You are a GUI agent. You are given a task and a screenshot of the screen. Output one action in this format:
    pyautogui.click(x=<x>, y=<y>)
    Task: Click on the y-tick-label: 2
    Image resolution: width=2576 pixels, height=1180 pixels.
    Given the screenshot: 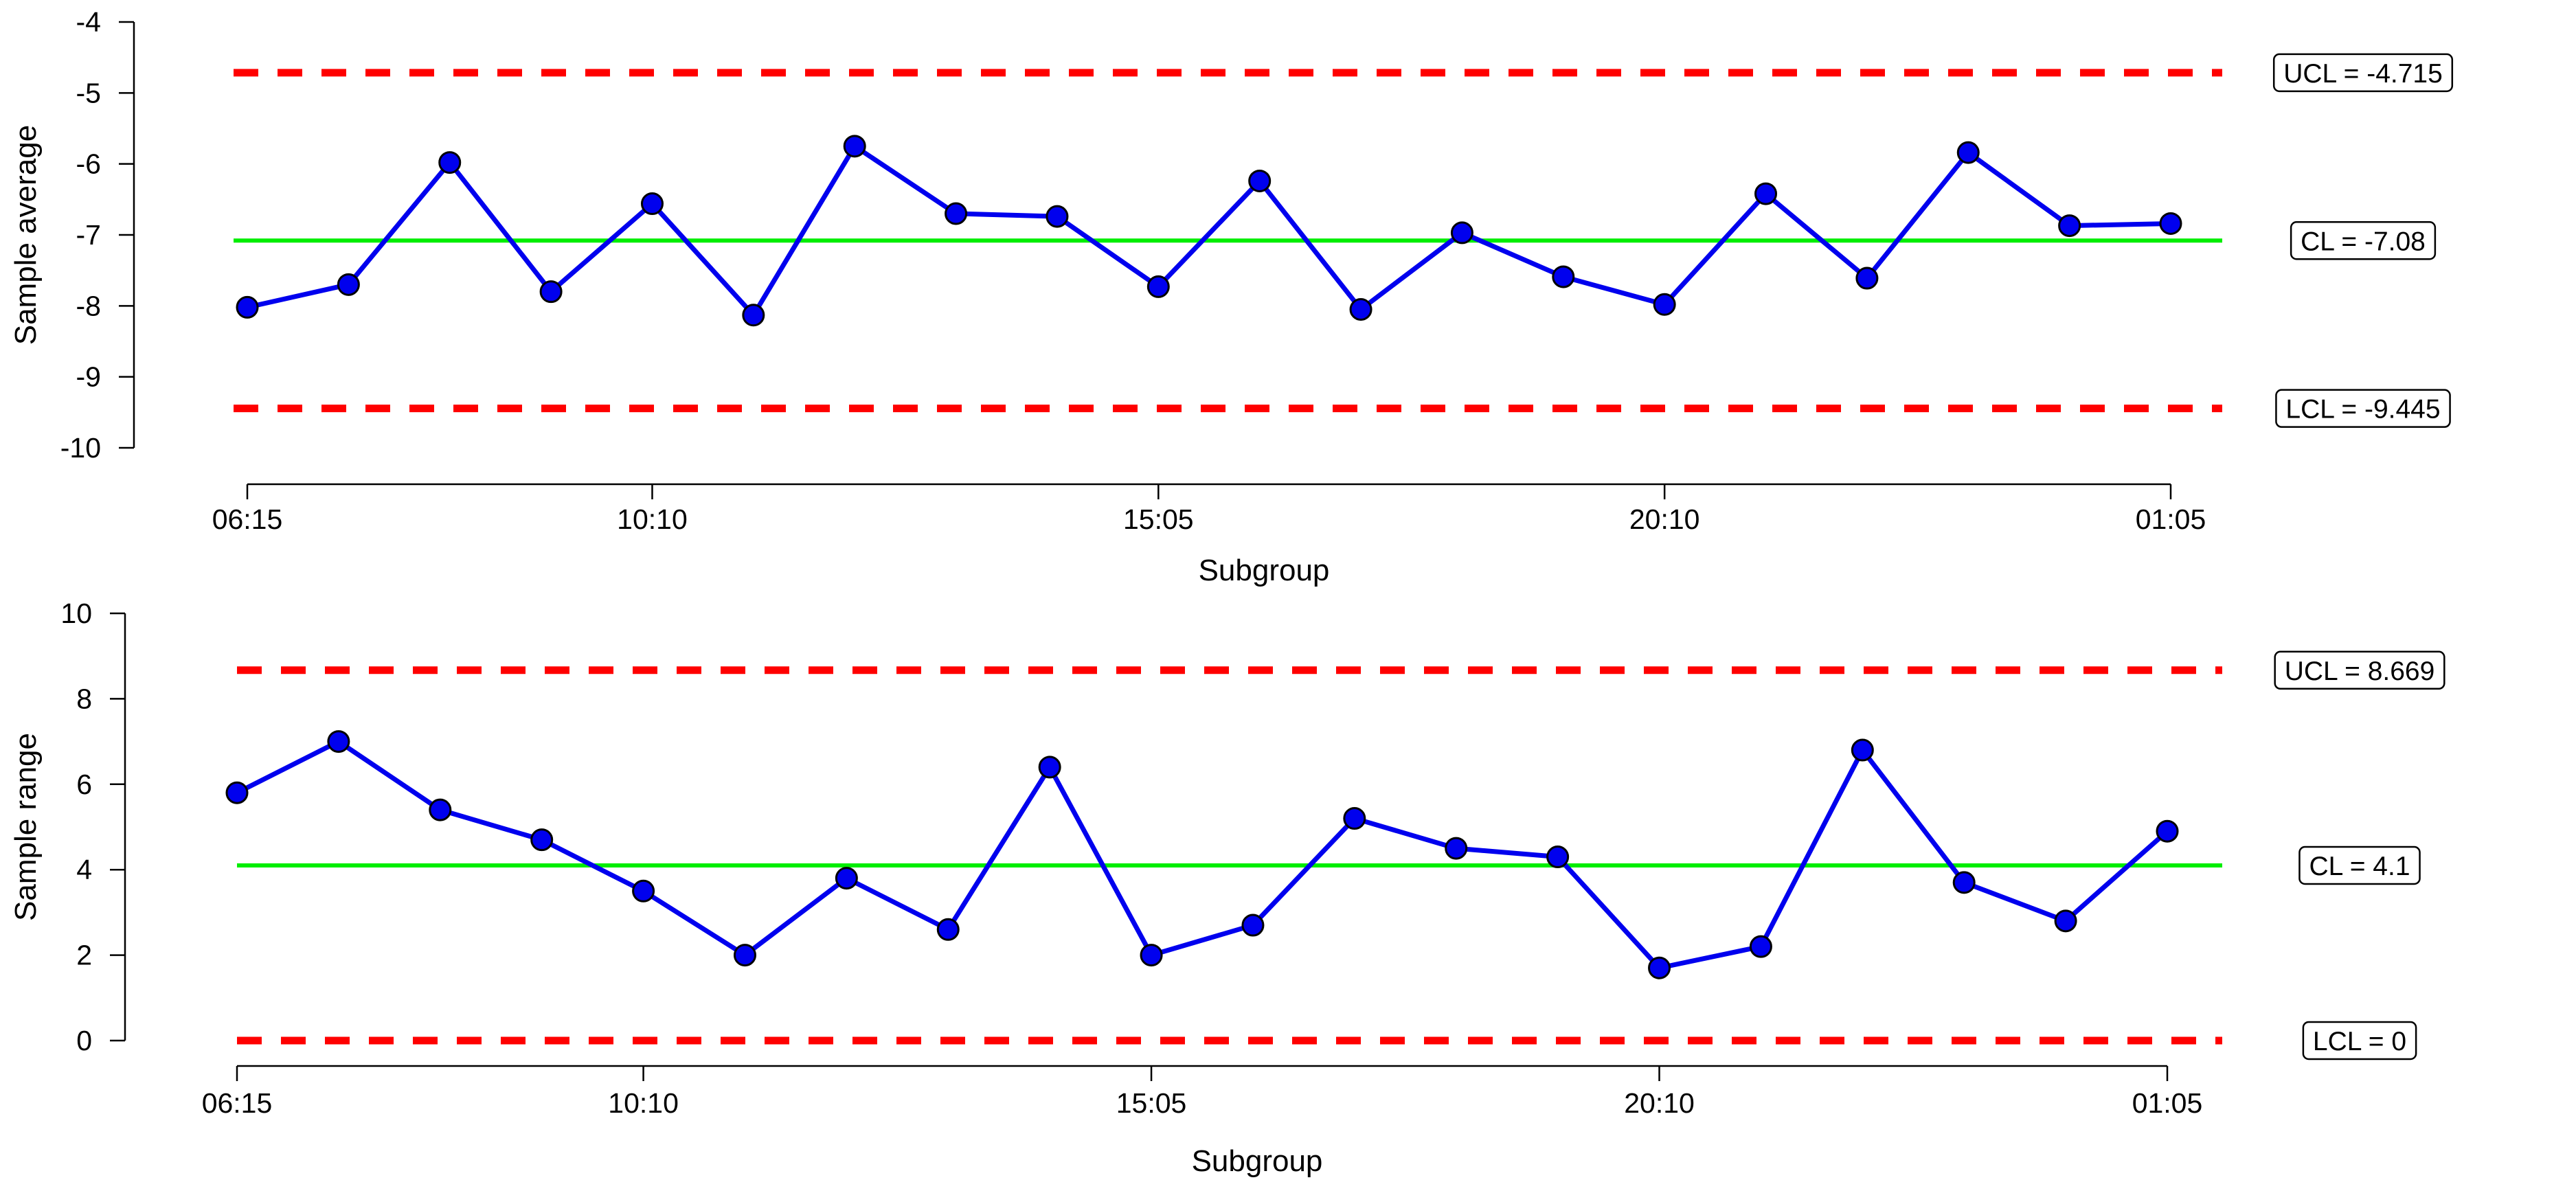 What is the action you would take?
    pyautogui.click(x=84, y=955)
    